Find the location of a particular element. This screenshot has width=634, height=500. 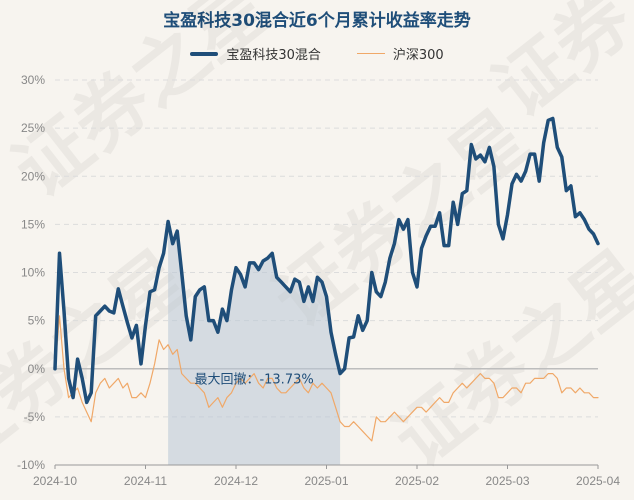

y-axis: 30% 25% 20% 15% 10% 5% 0% -5% -10% is located at coordinates (31, 272).